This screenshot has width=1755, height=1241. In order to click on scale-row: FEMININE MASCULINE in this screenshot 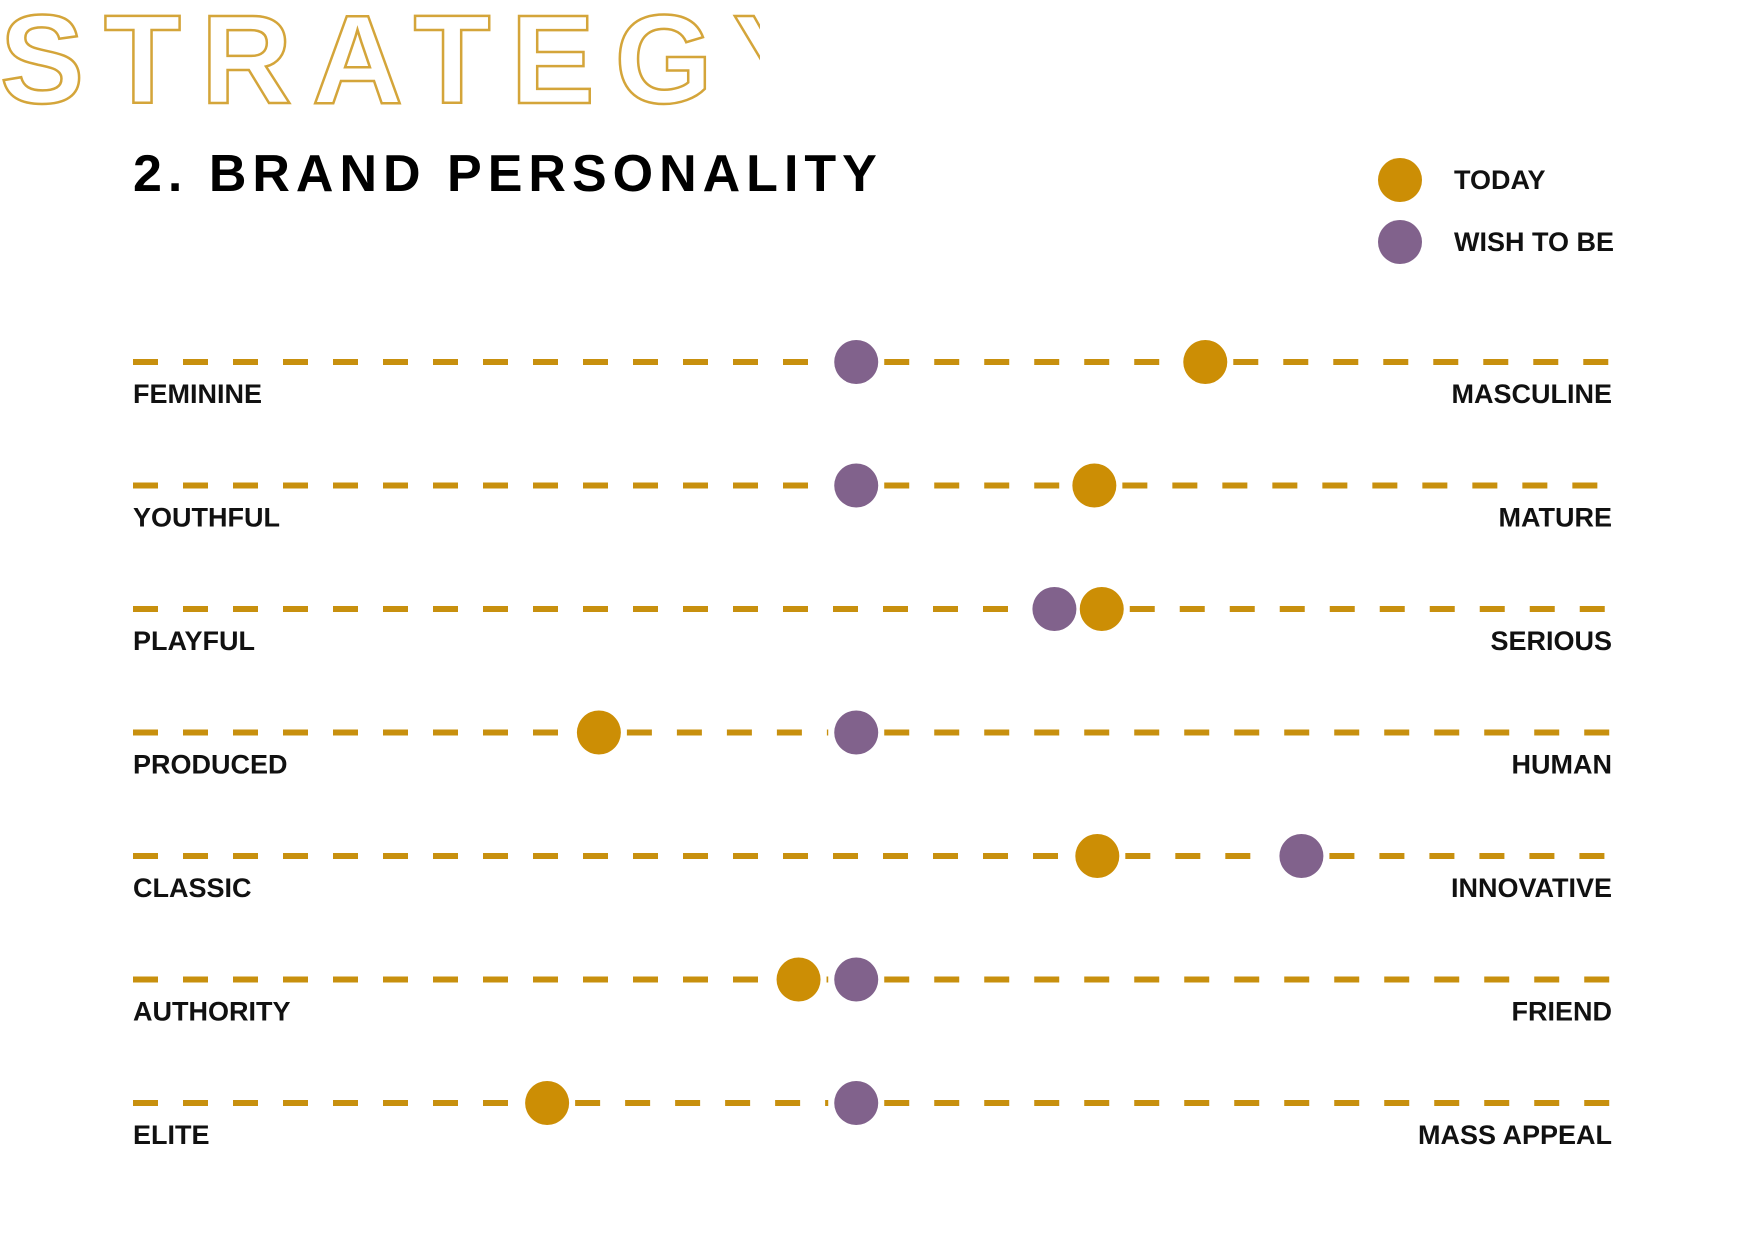, I will do `click(872, 374)`.